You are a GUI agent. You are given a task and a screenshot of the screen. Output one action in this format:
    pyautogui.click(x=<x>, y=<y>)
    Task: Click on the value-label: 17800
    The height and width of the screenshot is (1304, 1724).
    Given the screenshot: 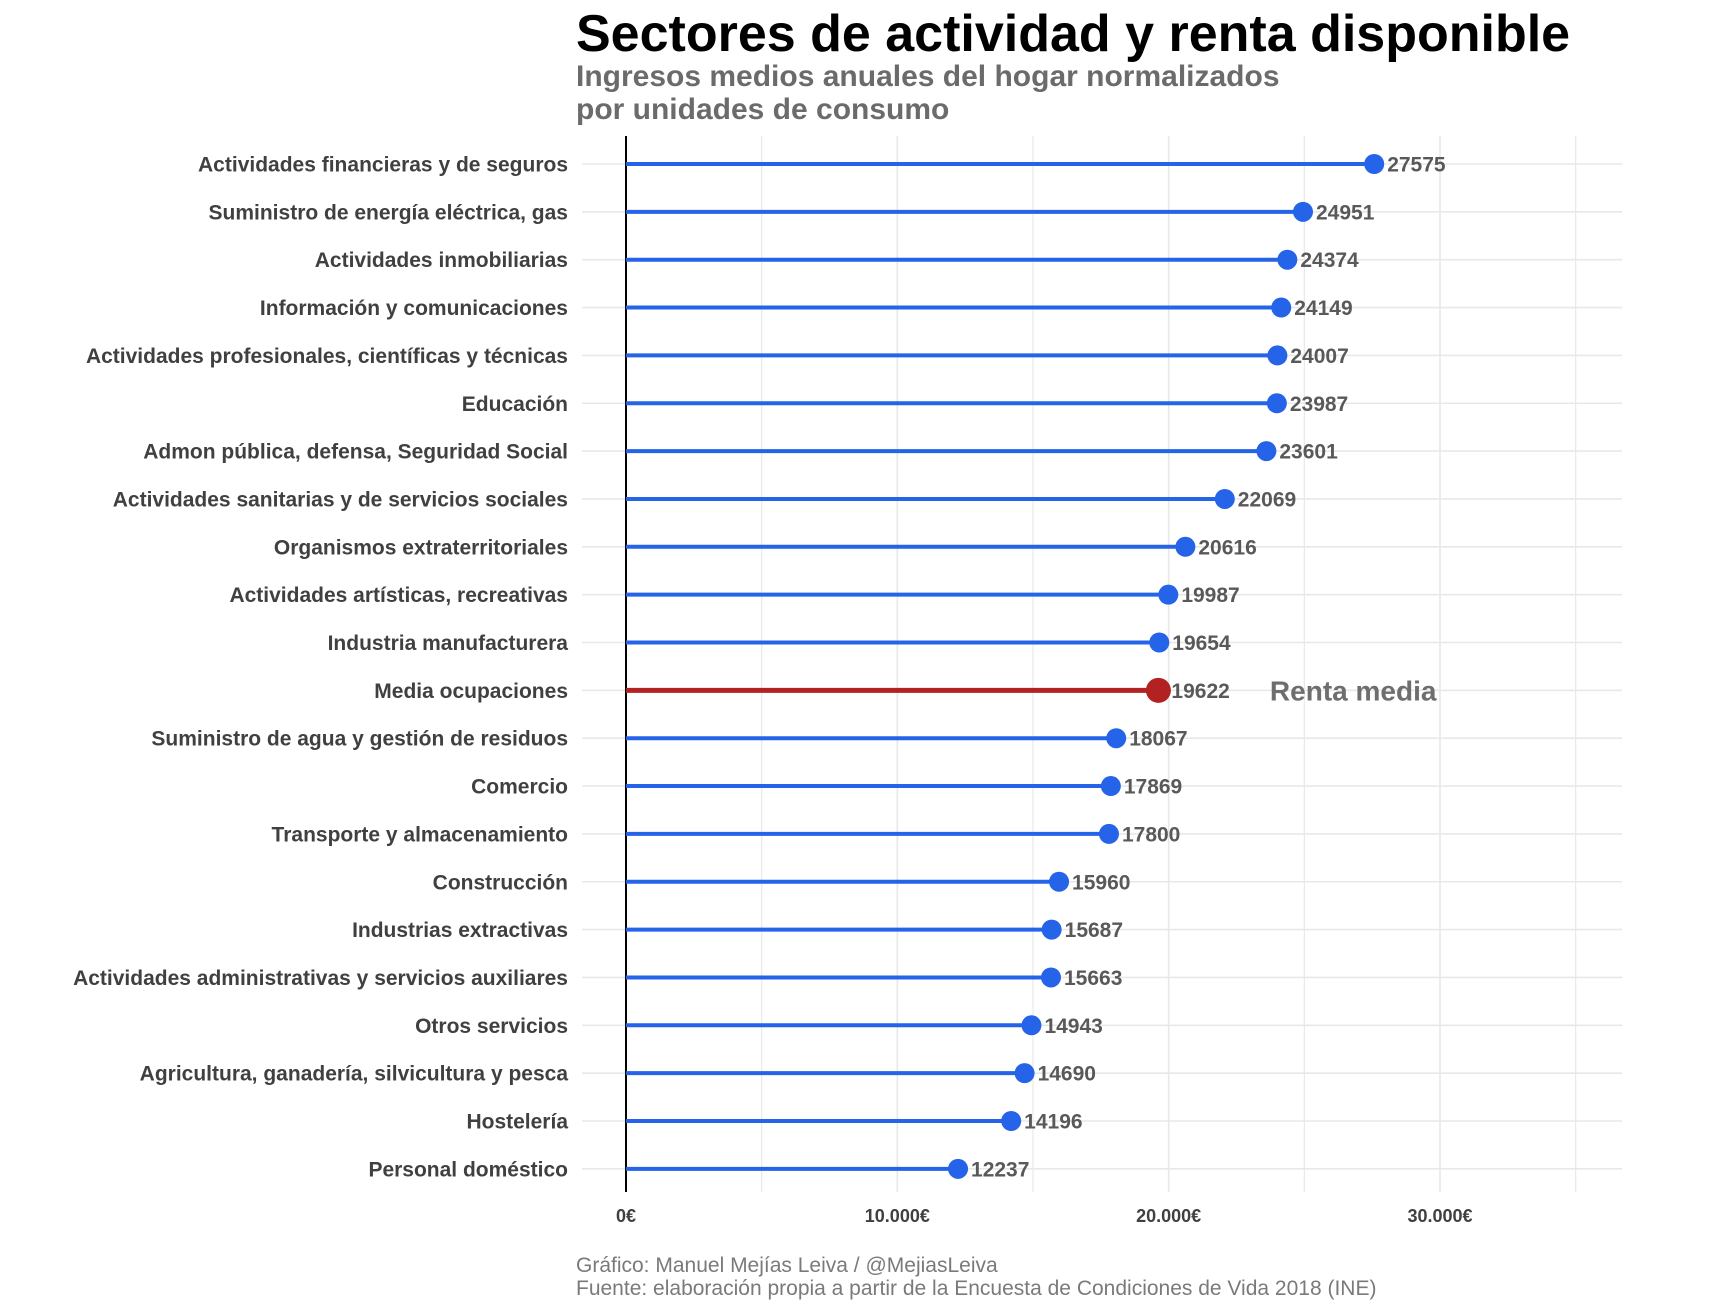 What is the action you would take?
    pyautogui.click(x=1151, y=834)
    